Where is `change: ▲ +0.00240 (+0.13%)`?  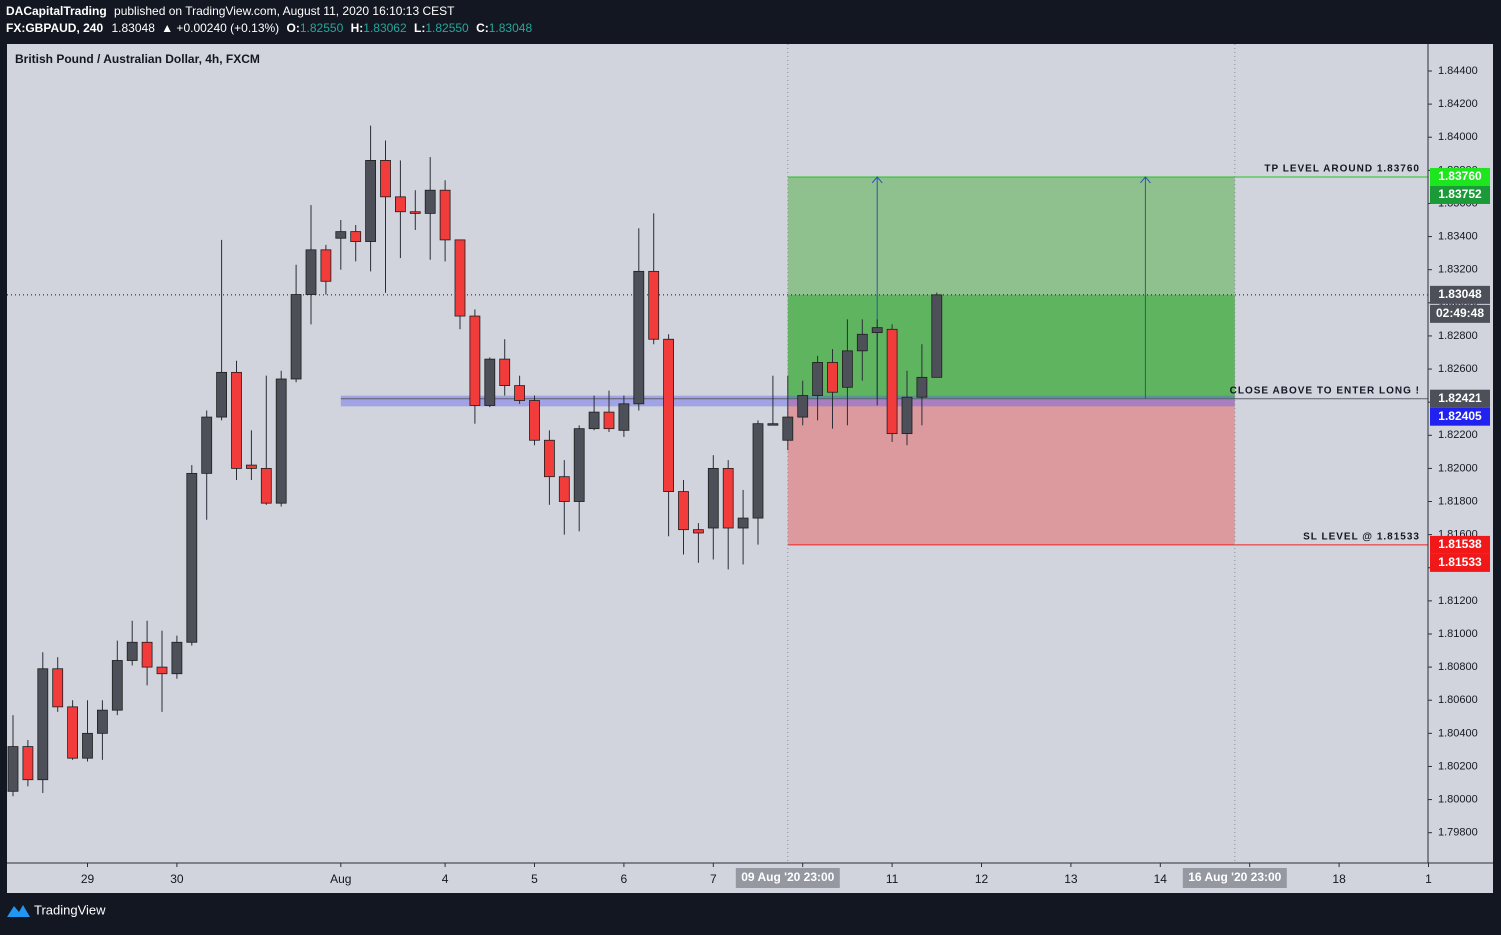
change: ▲ +0.00240 (+0.13%) is located at coordinates (220, 28).